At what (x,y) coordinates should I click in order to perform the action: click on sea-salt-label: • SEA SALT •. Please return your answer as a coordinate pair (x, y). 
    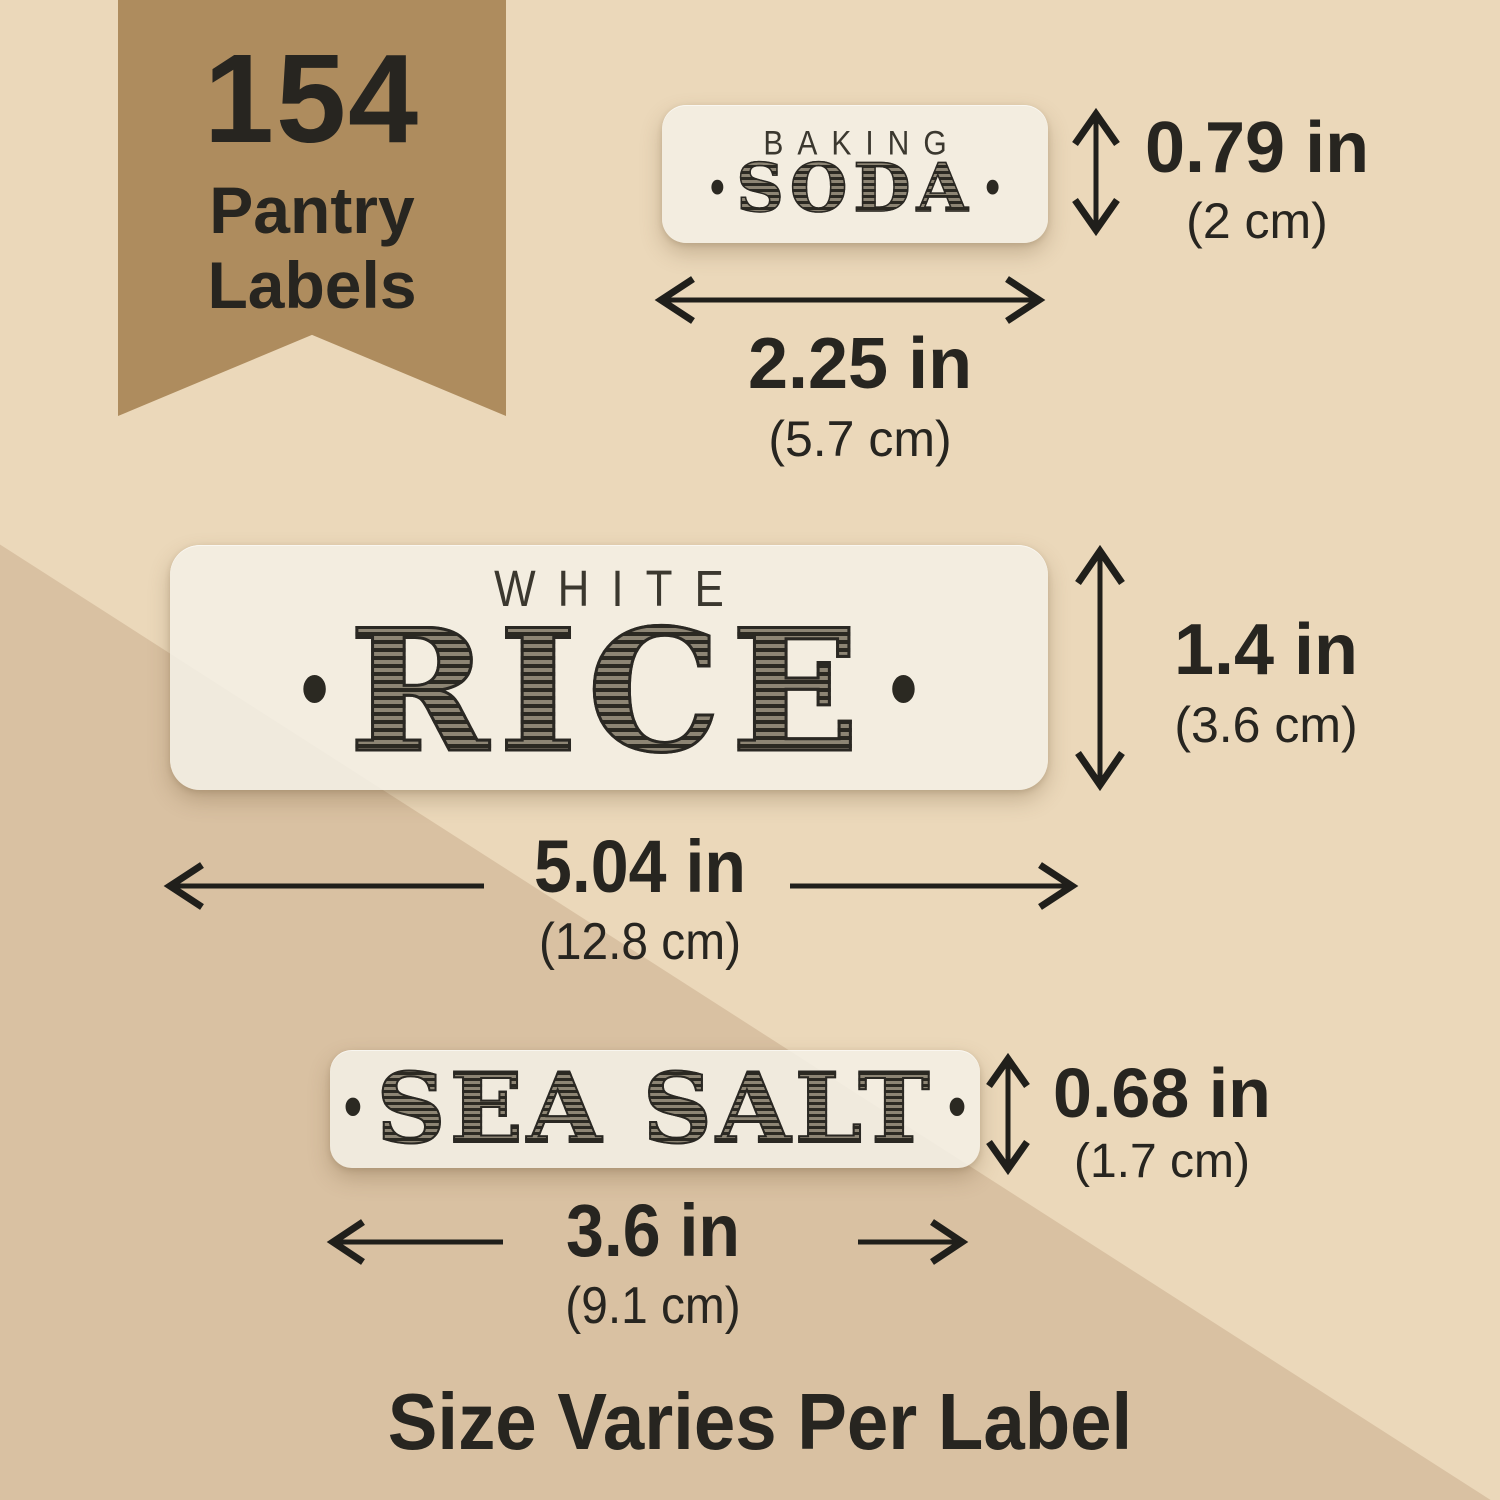
    Looking at the image, I should click on (655, 1109).